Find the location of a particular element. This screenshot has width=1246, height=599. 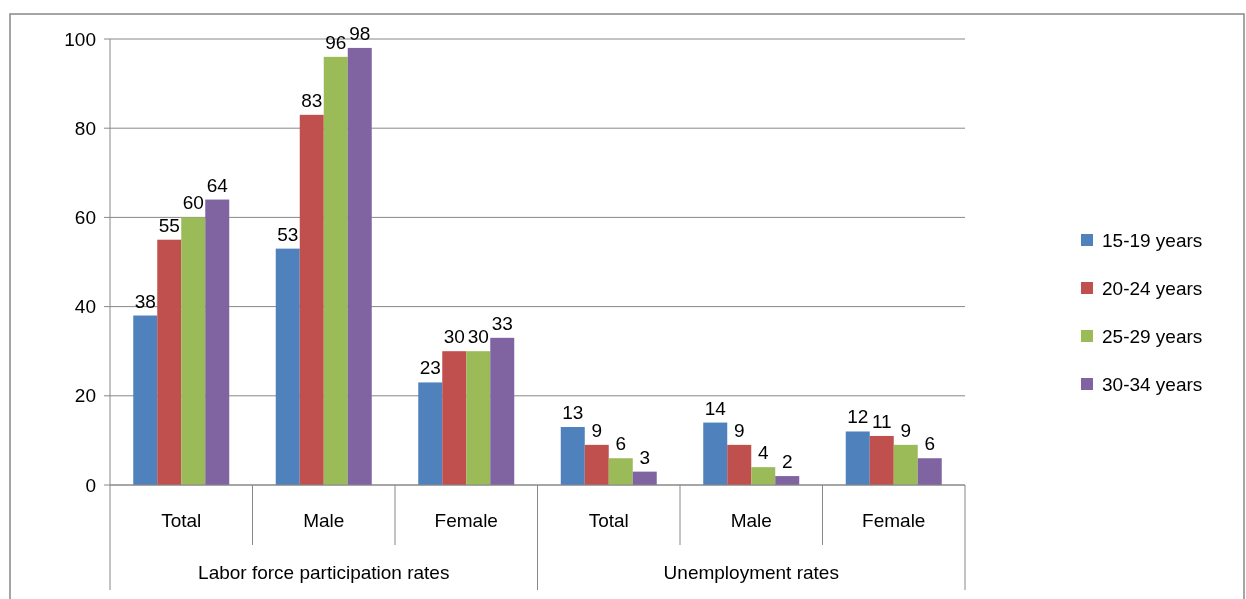

y-tick-label: 60 is located at coordinates (85, 218).